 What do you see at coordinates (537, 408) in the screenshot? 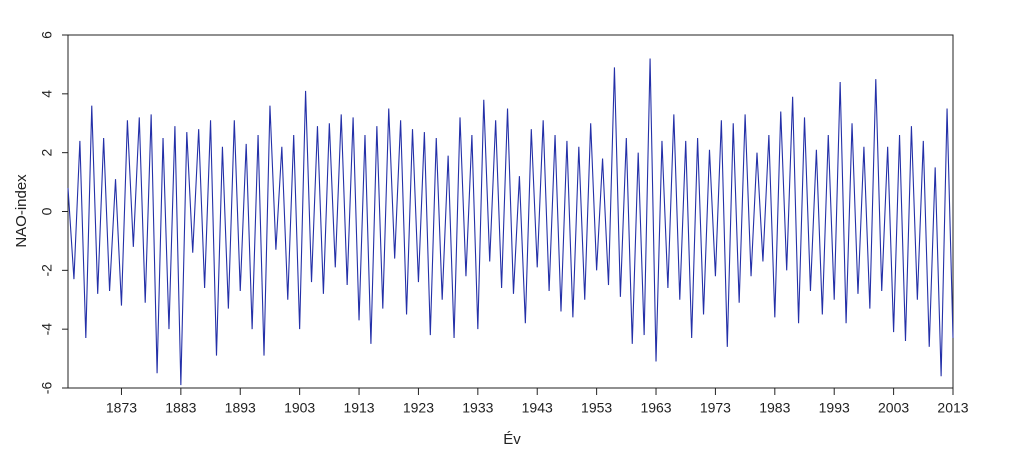
I see `x-tick-label: 1943` at bounding box center [537, 408].